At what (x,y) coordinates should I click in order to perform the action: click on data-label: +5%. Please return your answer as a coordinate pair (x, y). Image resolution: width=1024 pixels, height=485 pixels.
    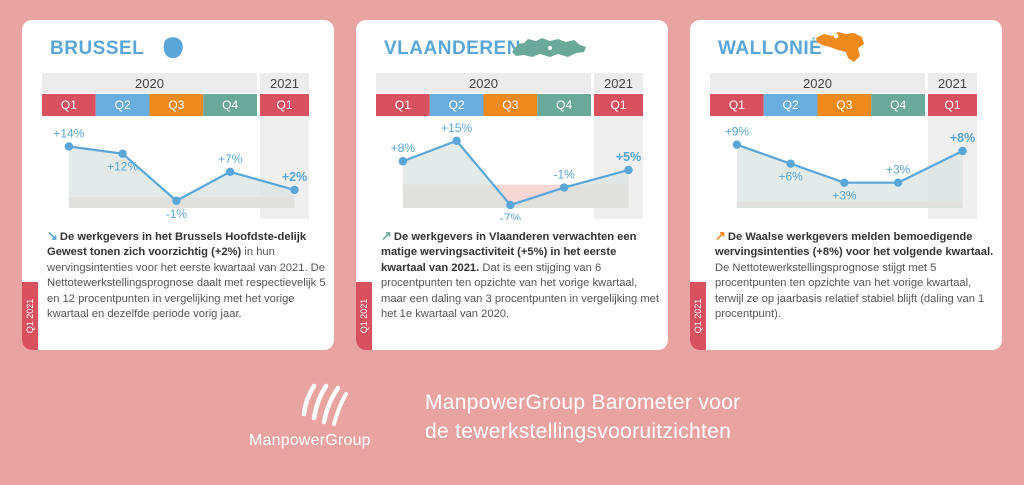
    Looking at the image, I should click on (628, 157).